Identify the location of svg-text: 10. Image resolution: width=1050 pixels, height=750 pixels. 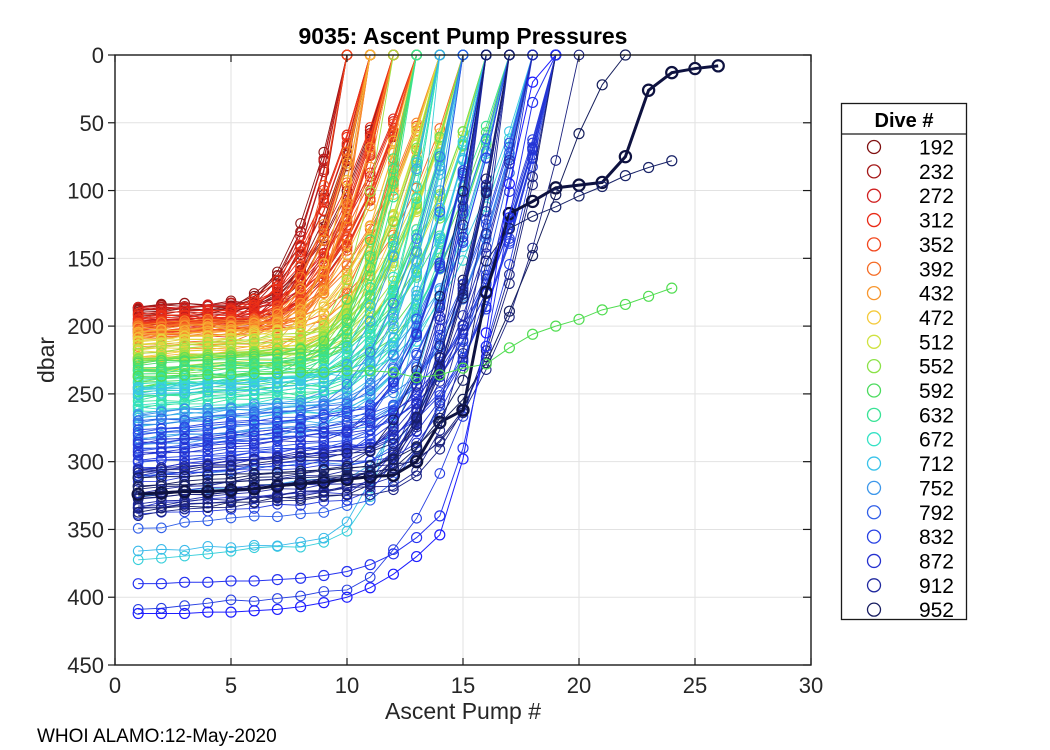
(347, 685).